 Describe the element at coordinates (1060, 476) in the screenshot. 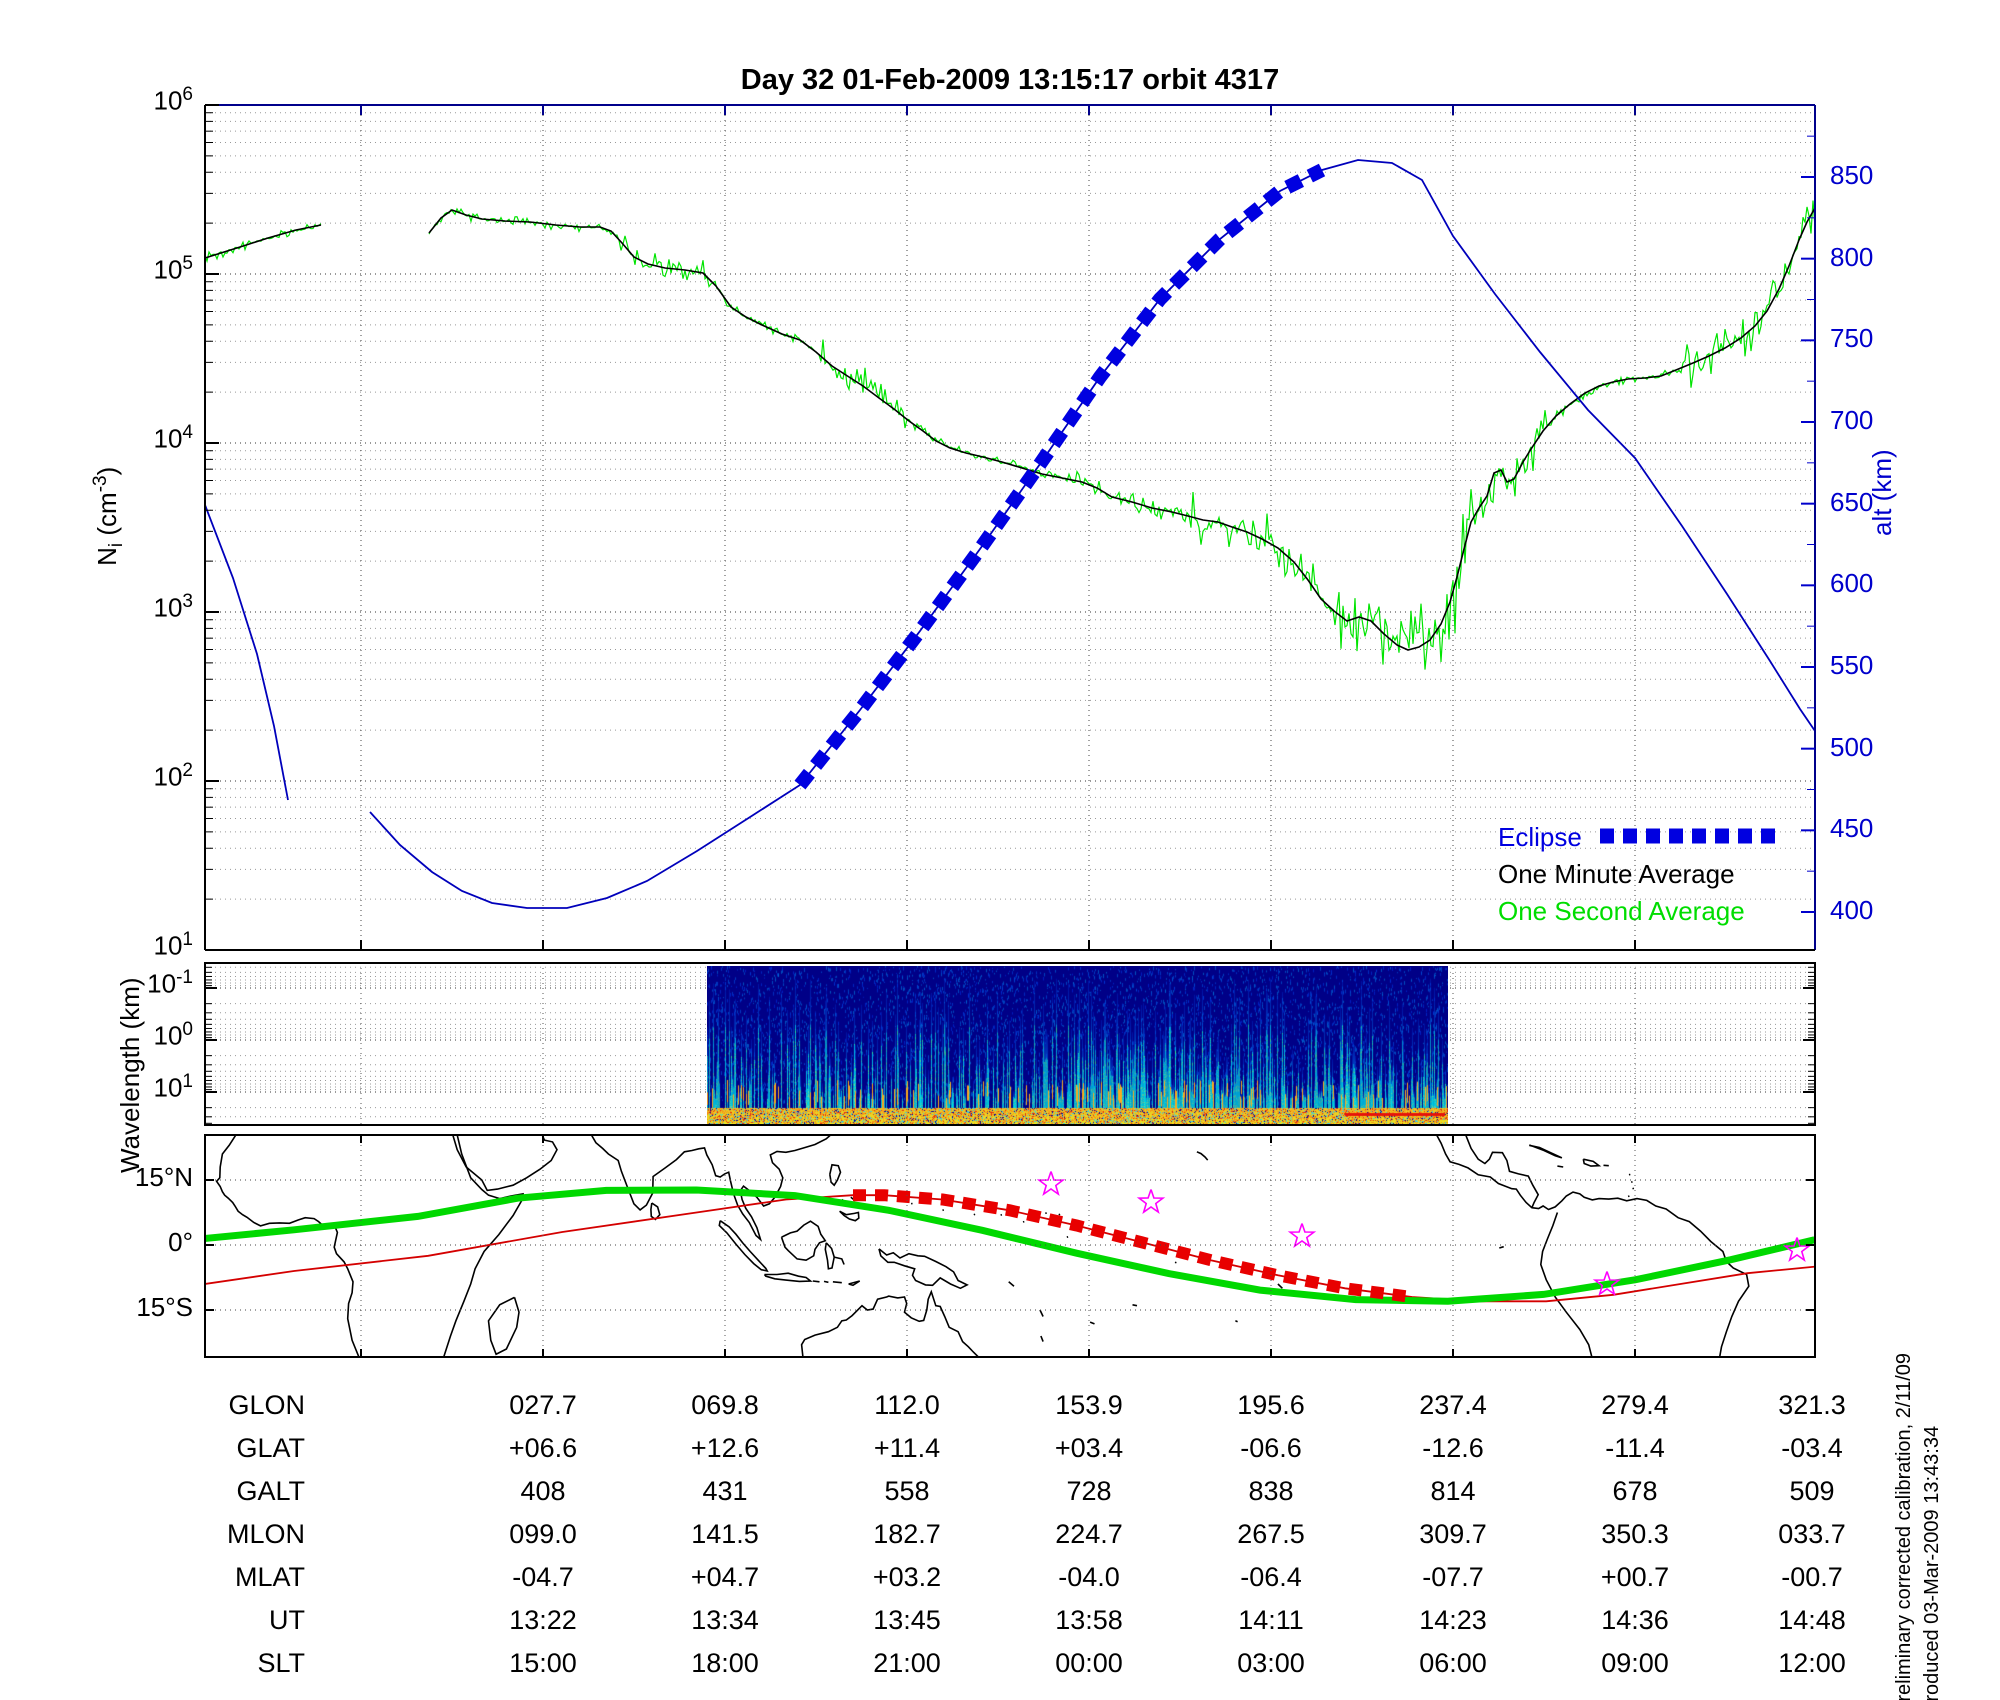

I see `eclipse-dashed-curve` at that location.